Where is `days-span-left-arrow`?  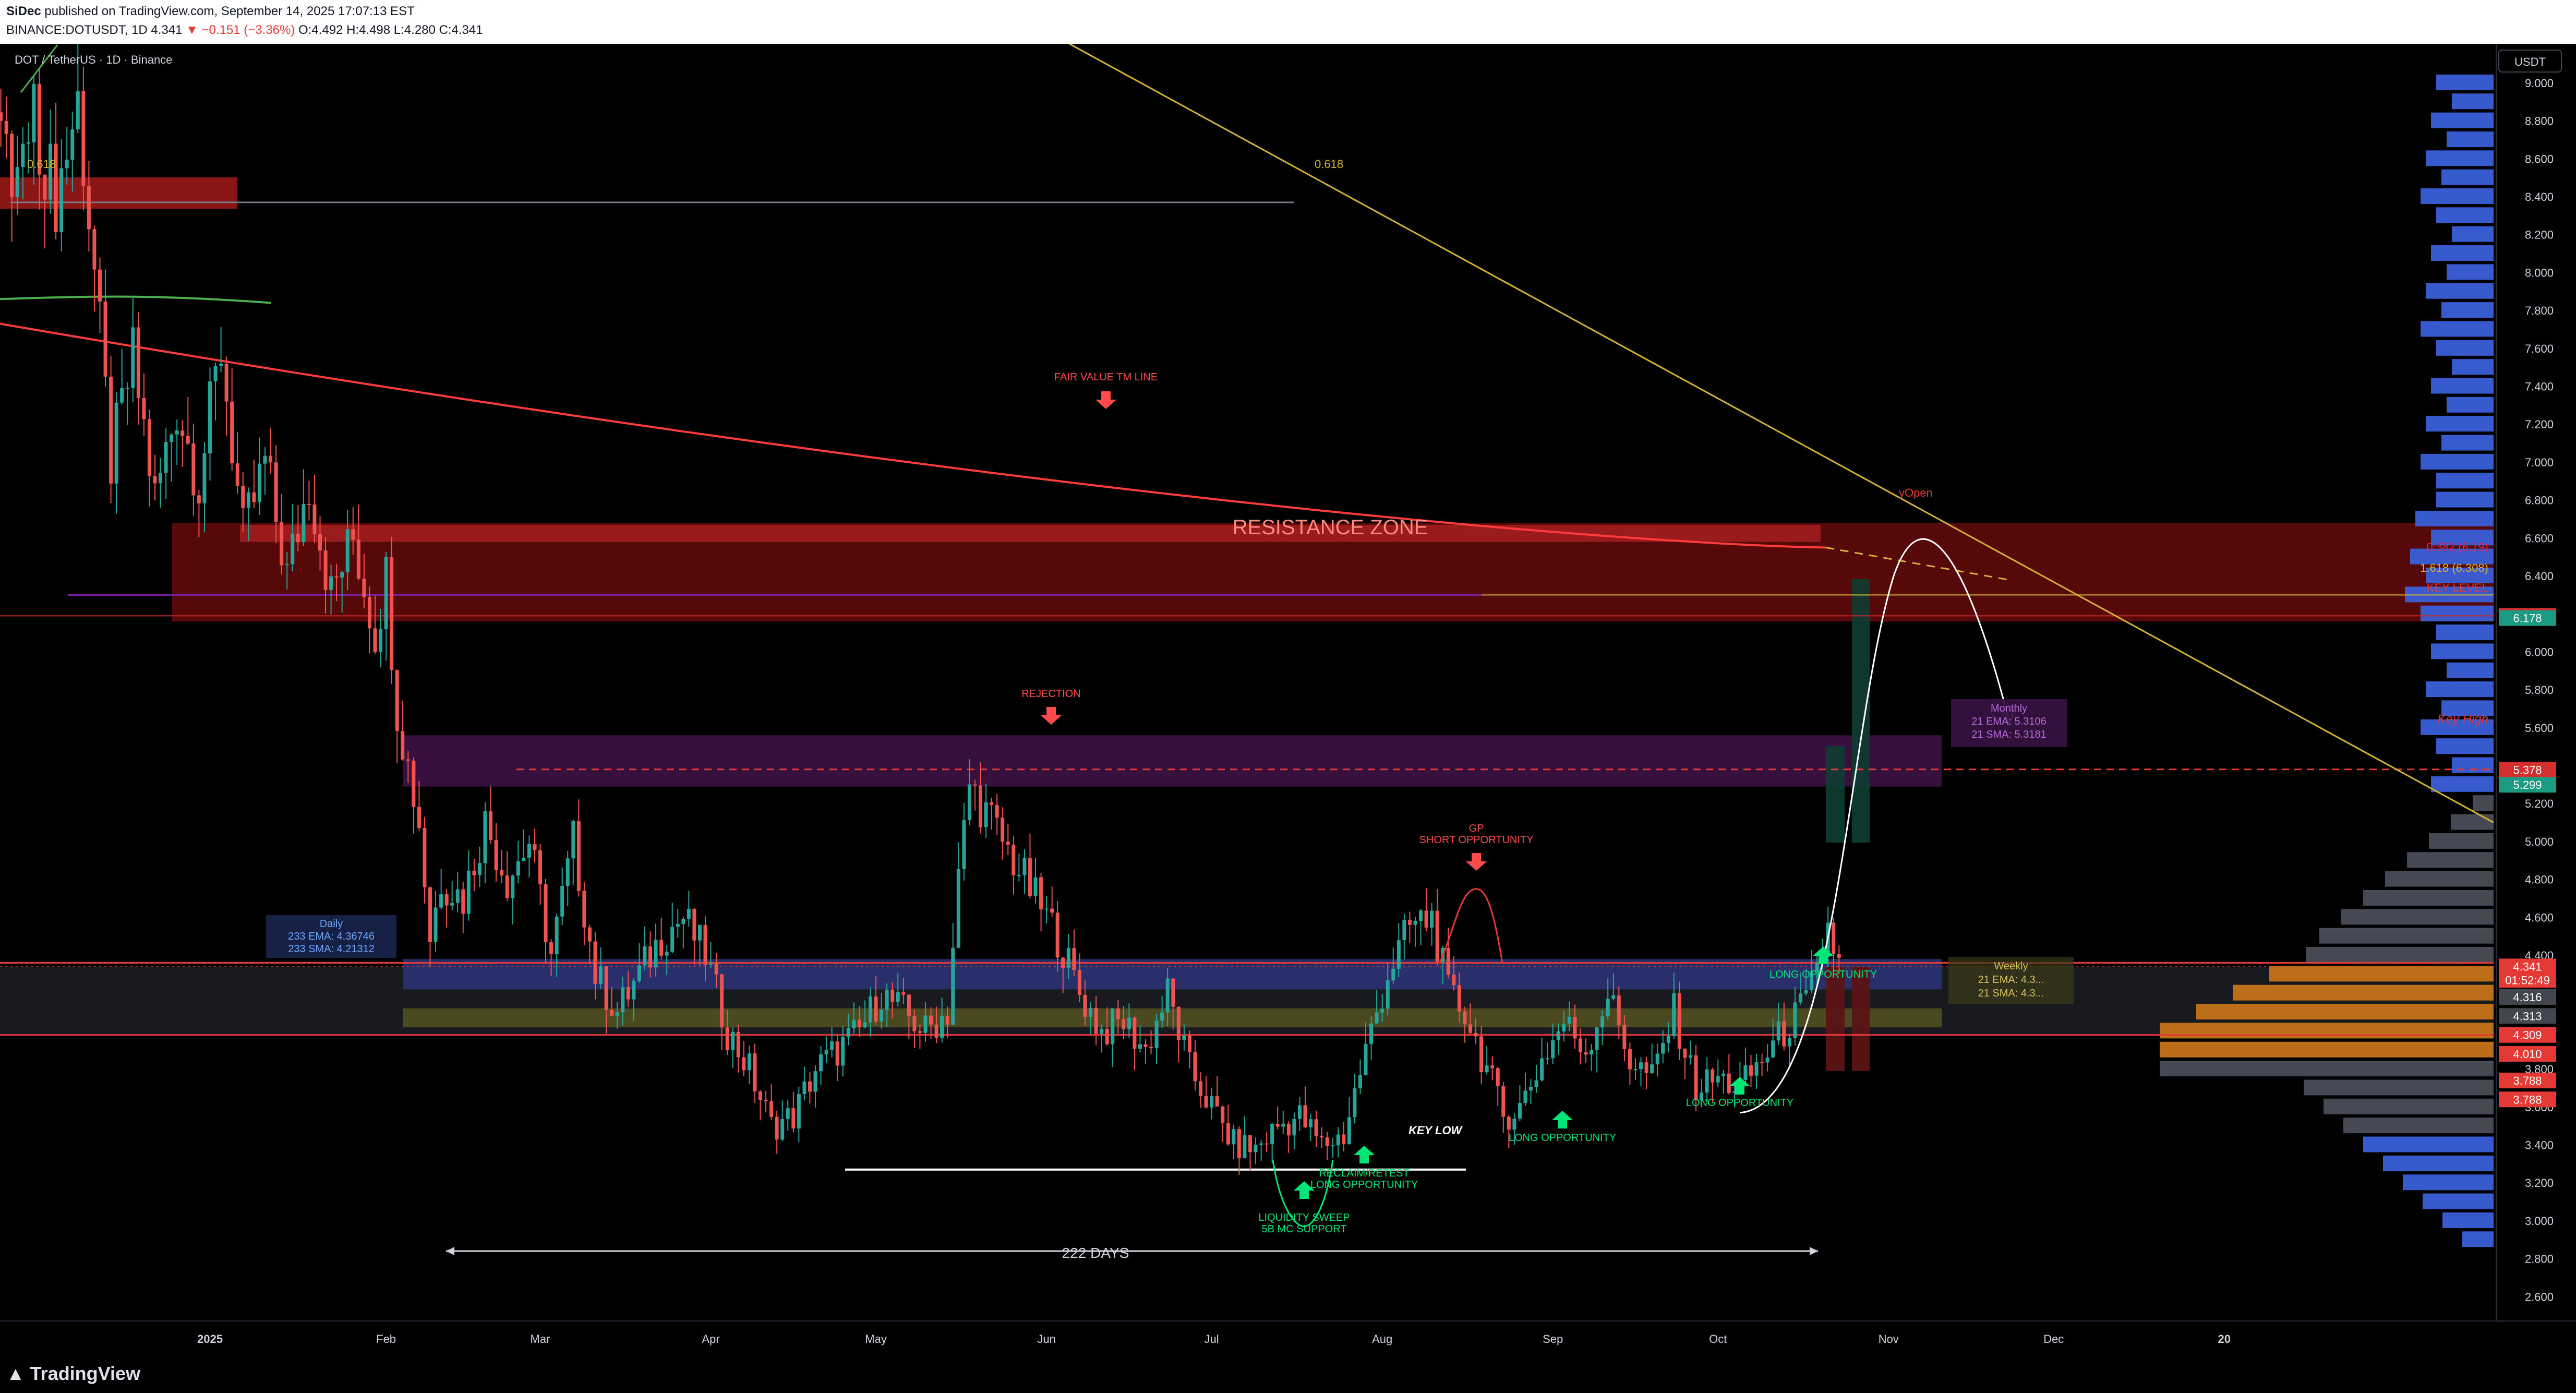 days-span-left-arrow is located at coordinates (450, 1251).